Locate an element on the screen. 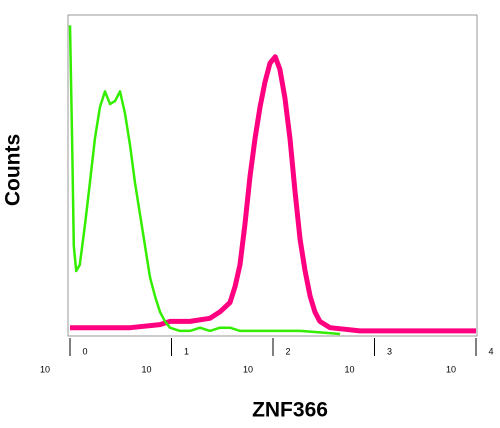 The image size is (500, 428). x-tick-exponent: 2 is located at coordinates (287, 351).